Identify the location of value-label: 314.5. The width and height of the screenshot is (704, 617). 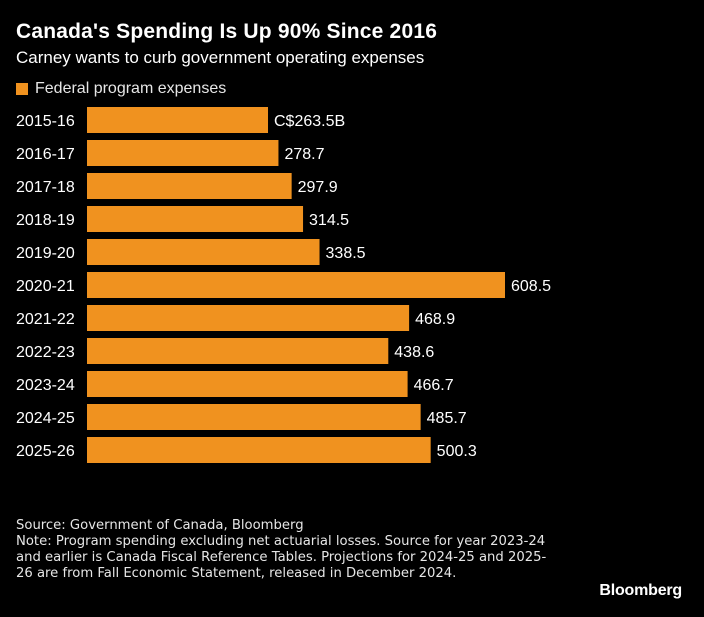
(329, 220).